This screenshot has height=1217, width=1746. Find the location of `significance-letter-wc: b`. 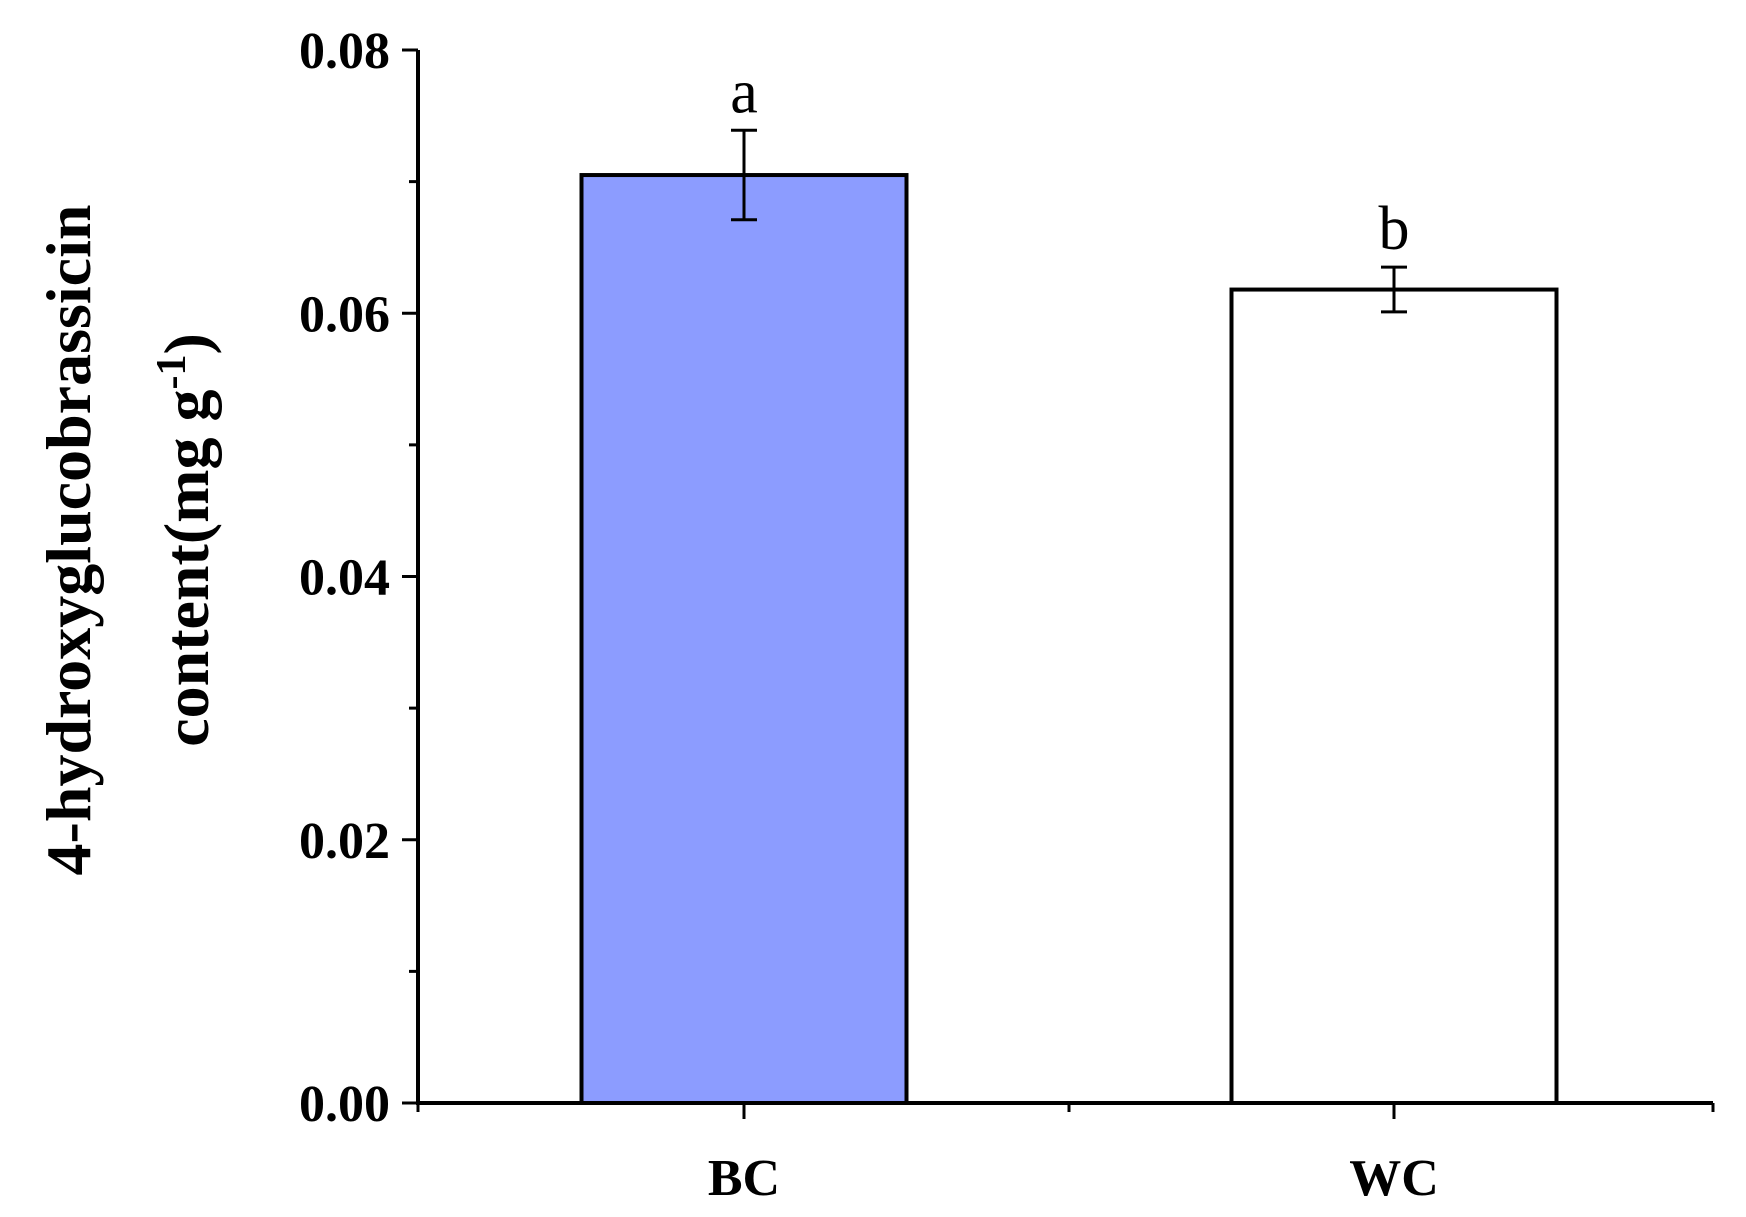

significance-letter-wc: b is located at coordinates (1394, 229).